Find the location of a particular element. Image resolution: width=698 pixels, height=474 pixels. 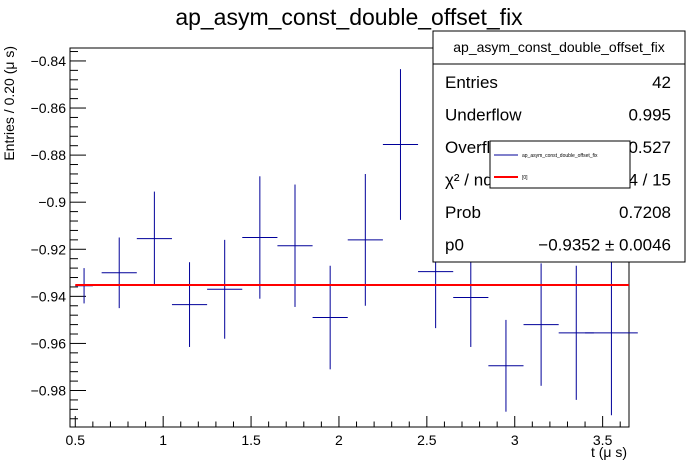

stats-value: −0.9352 ± 0.0046 is located at coordinates (604, 245).